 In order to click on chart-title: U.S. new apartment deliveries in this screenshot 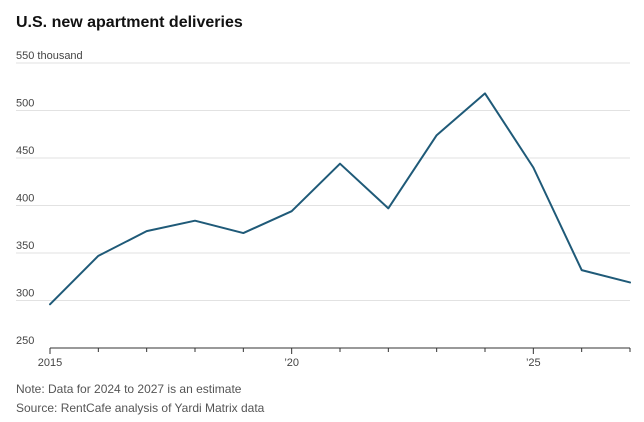, I will do `click(129, 22)`.